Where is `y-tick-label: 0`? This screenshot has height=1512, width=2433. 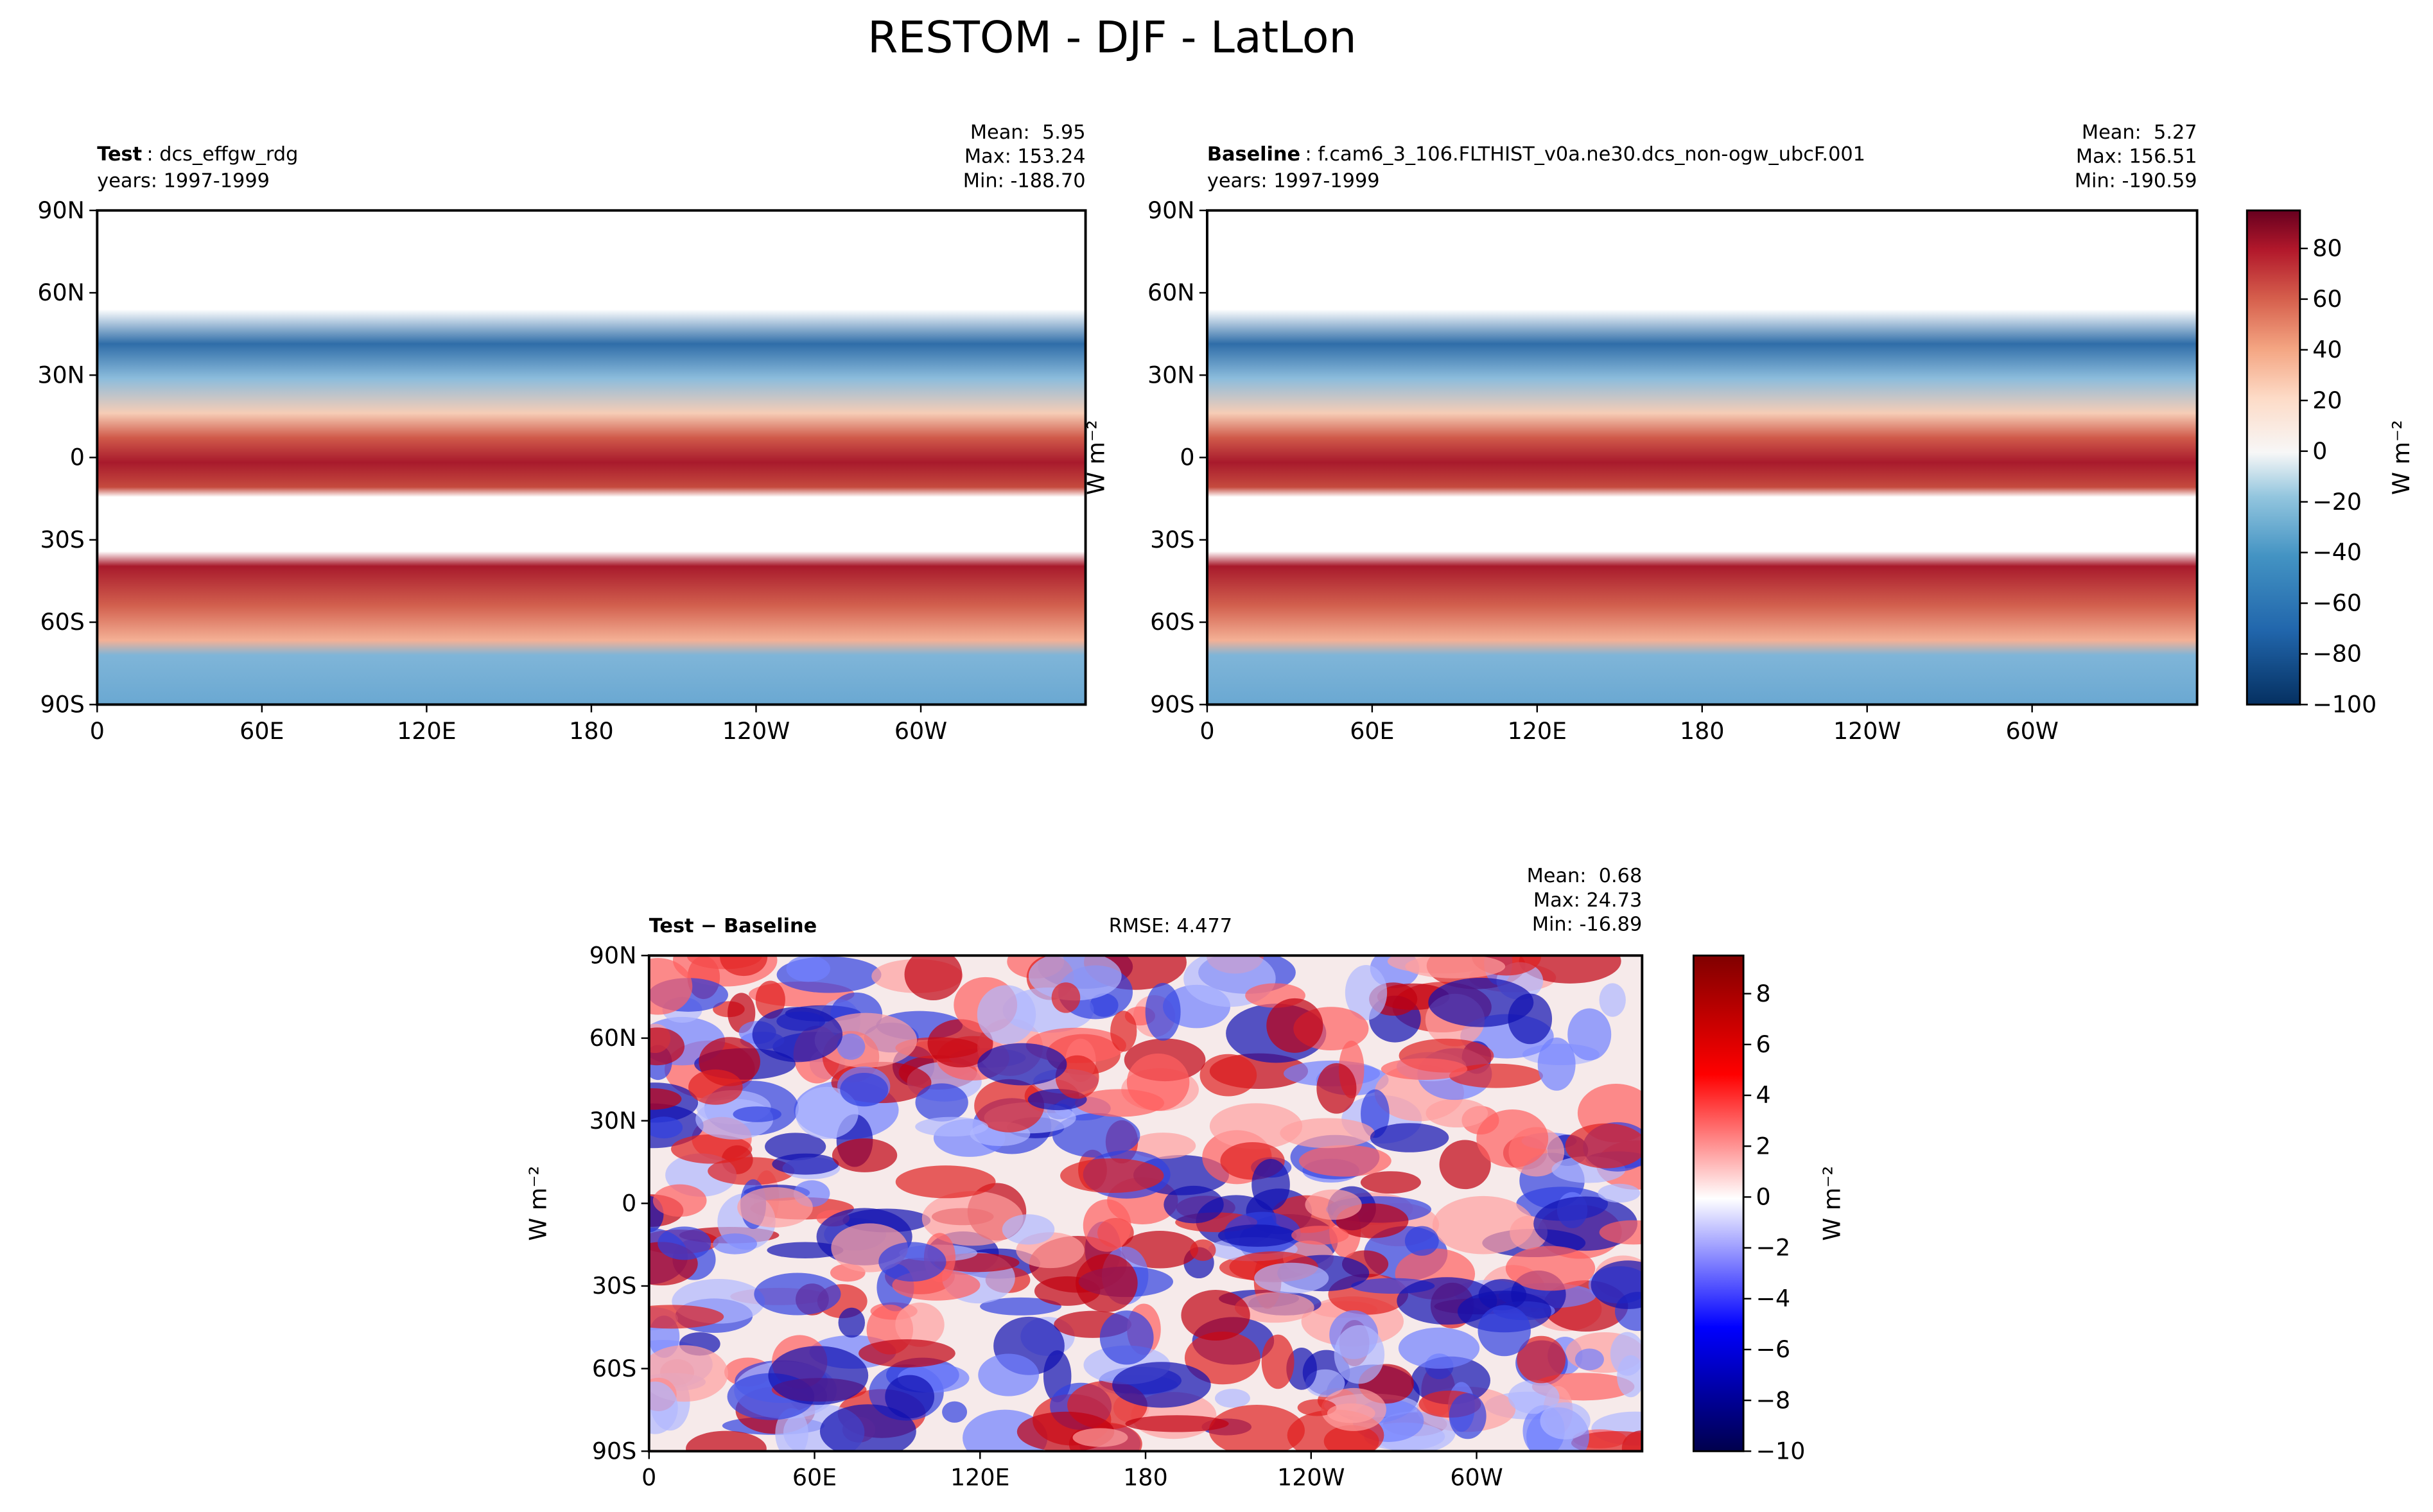
y-tick-label: 0 is located at coordinates (77, 457).